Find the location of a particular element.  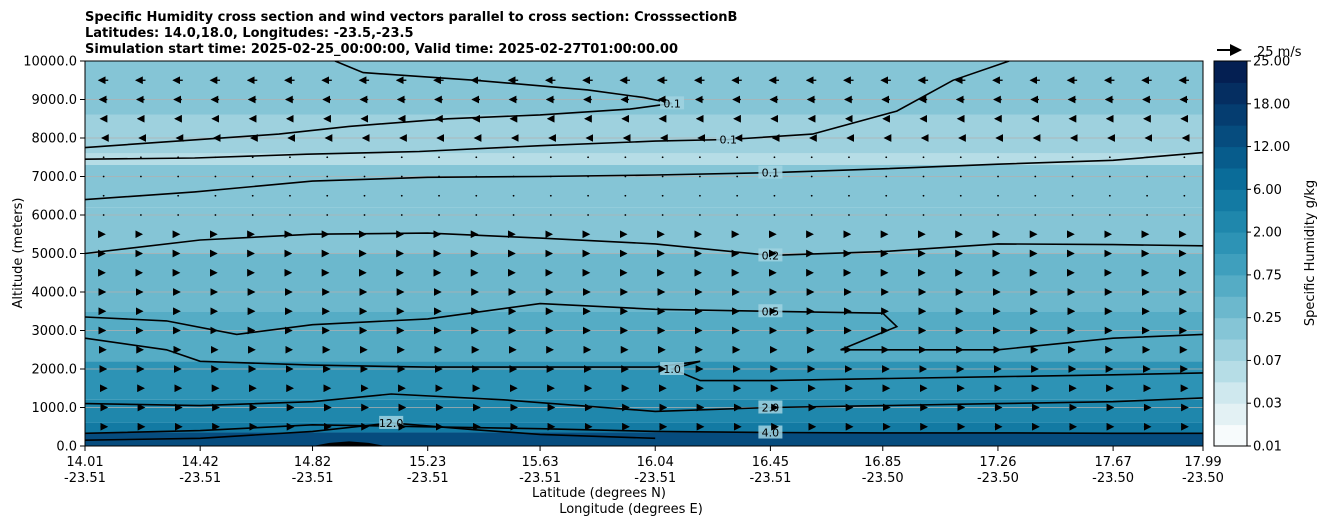

x-tick-label-lat-9: 17.67 is located at coordinates (1113, 462).